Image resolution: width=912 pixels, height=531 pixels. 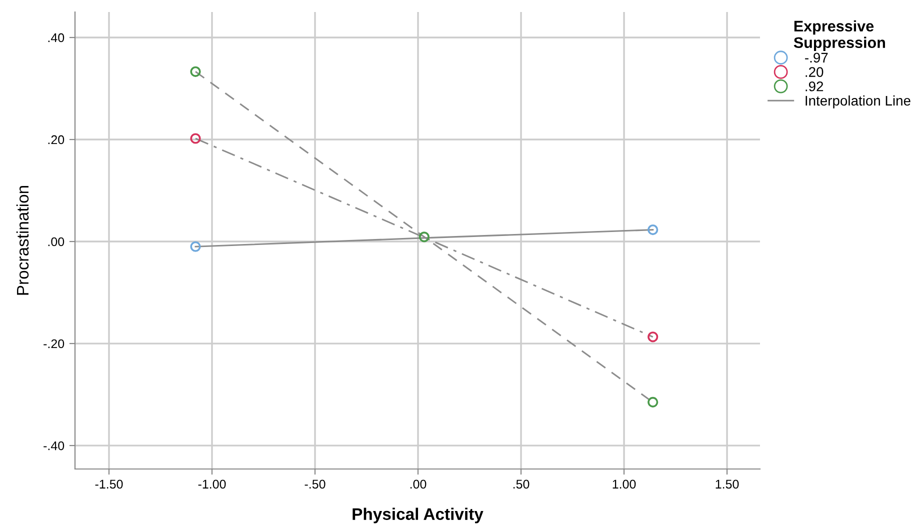 I want to click on x-tick-label: -.50, so click(x=315, y=484).